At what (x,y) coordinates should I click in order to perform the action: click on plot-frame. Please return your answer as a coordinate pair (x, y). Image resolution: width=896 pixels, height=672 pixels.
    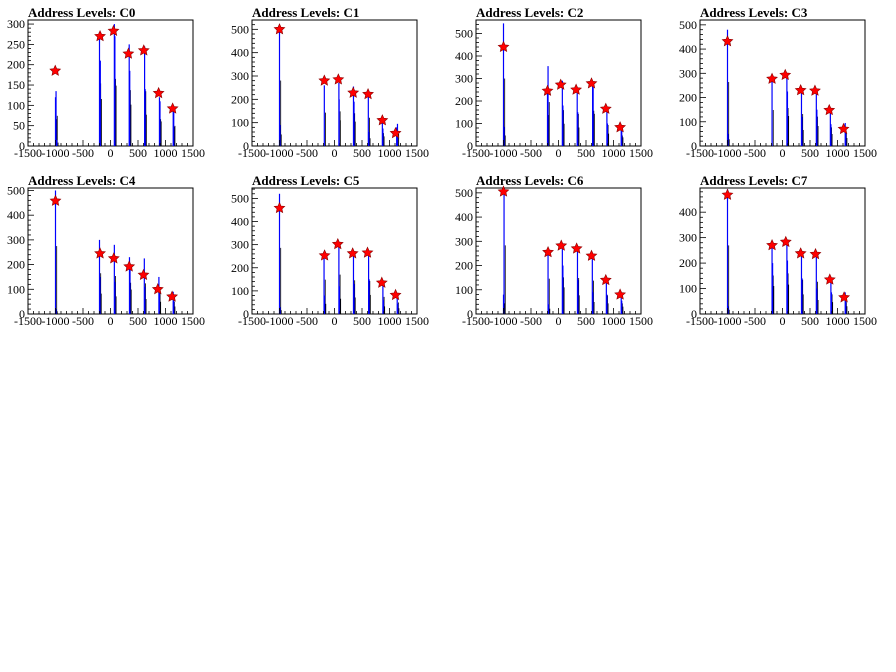
    Looking at the image, I should click on (558, 251).